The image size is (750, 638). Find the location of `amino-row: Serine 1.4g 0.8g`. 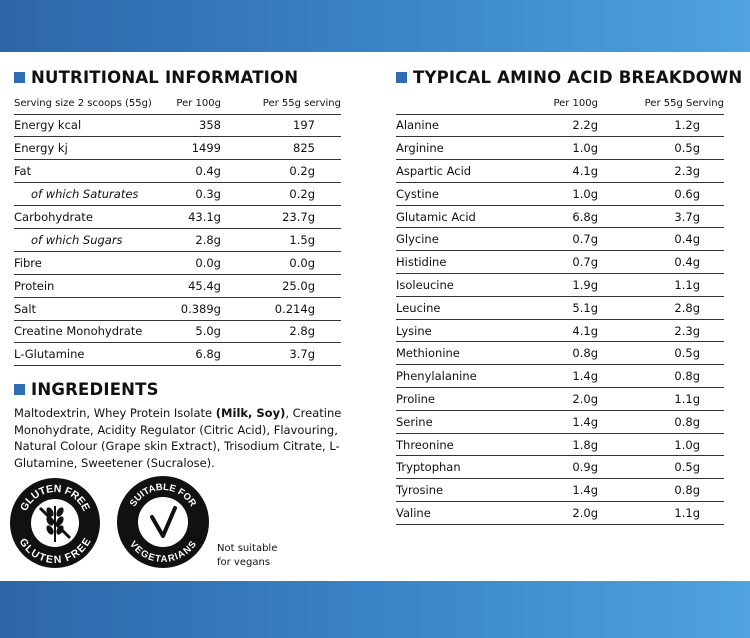

amino-row: Serine 1.4g 0.8g is located at coordinates (560, 422).